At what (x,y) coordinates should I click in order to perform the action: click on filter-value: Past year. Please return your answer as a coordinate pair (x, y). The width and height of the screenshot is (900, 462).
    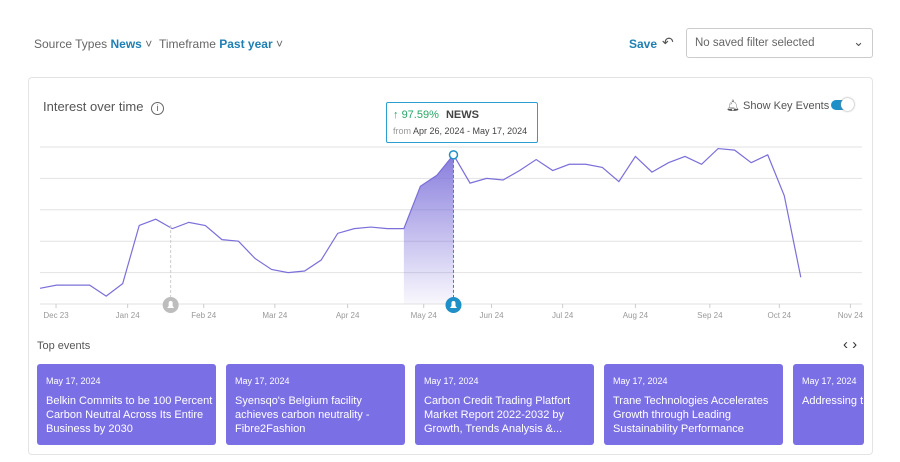
    Looking at the image, I should click on (246, 44).